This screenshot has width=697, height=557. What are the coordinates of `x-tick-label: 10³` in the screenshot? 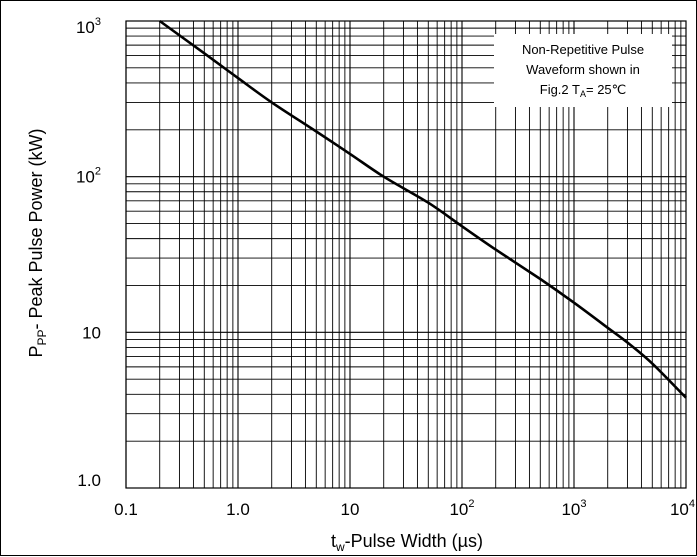 It's located at (573, 508).